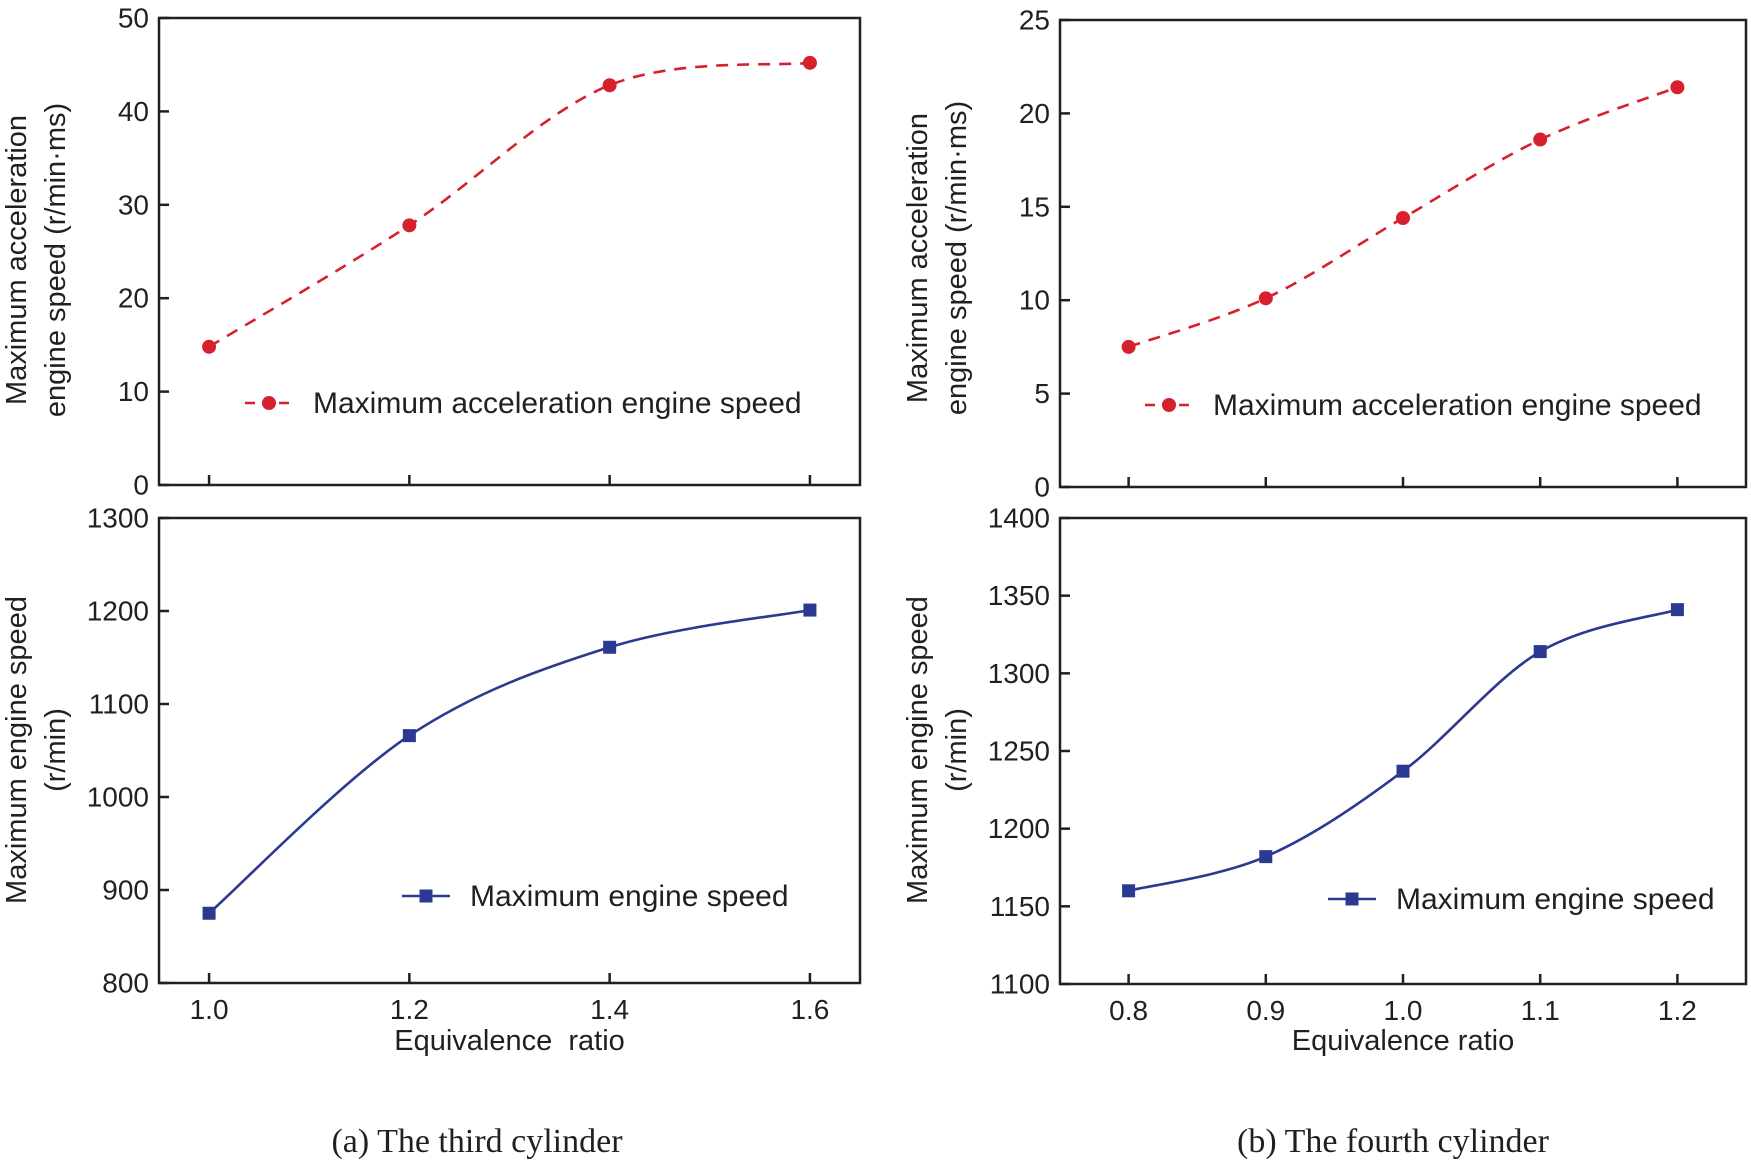 This screenshot has height=1163, width=1751. What do you see at coordinates (1034, 300) in the screenshot?
I see `panel-b-top-ytick-label: 10` at bounding box center [1034, 300].